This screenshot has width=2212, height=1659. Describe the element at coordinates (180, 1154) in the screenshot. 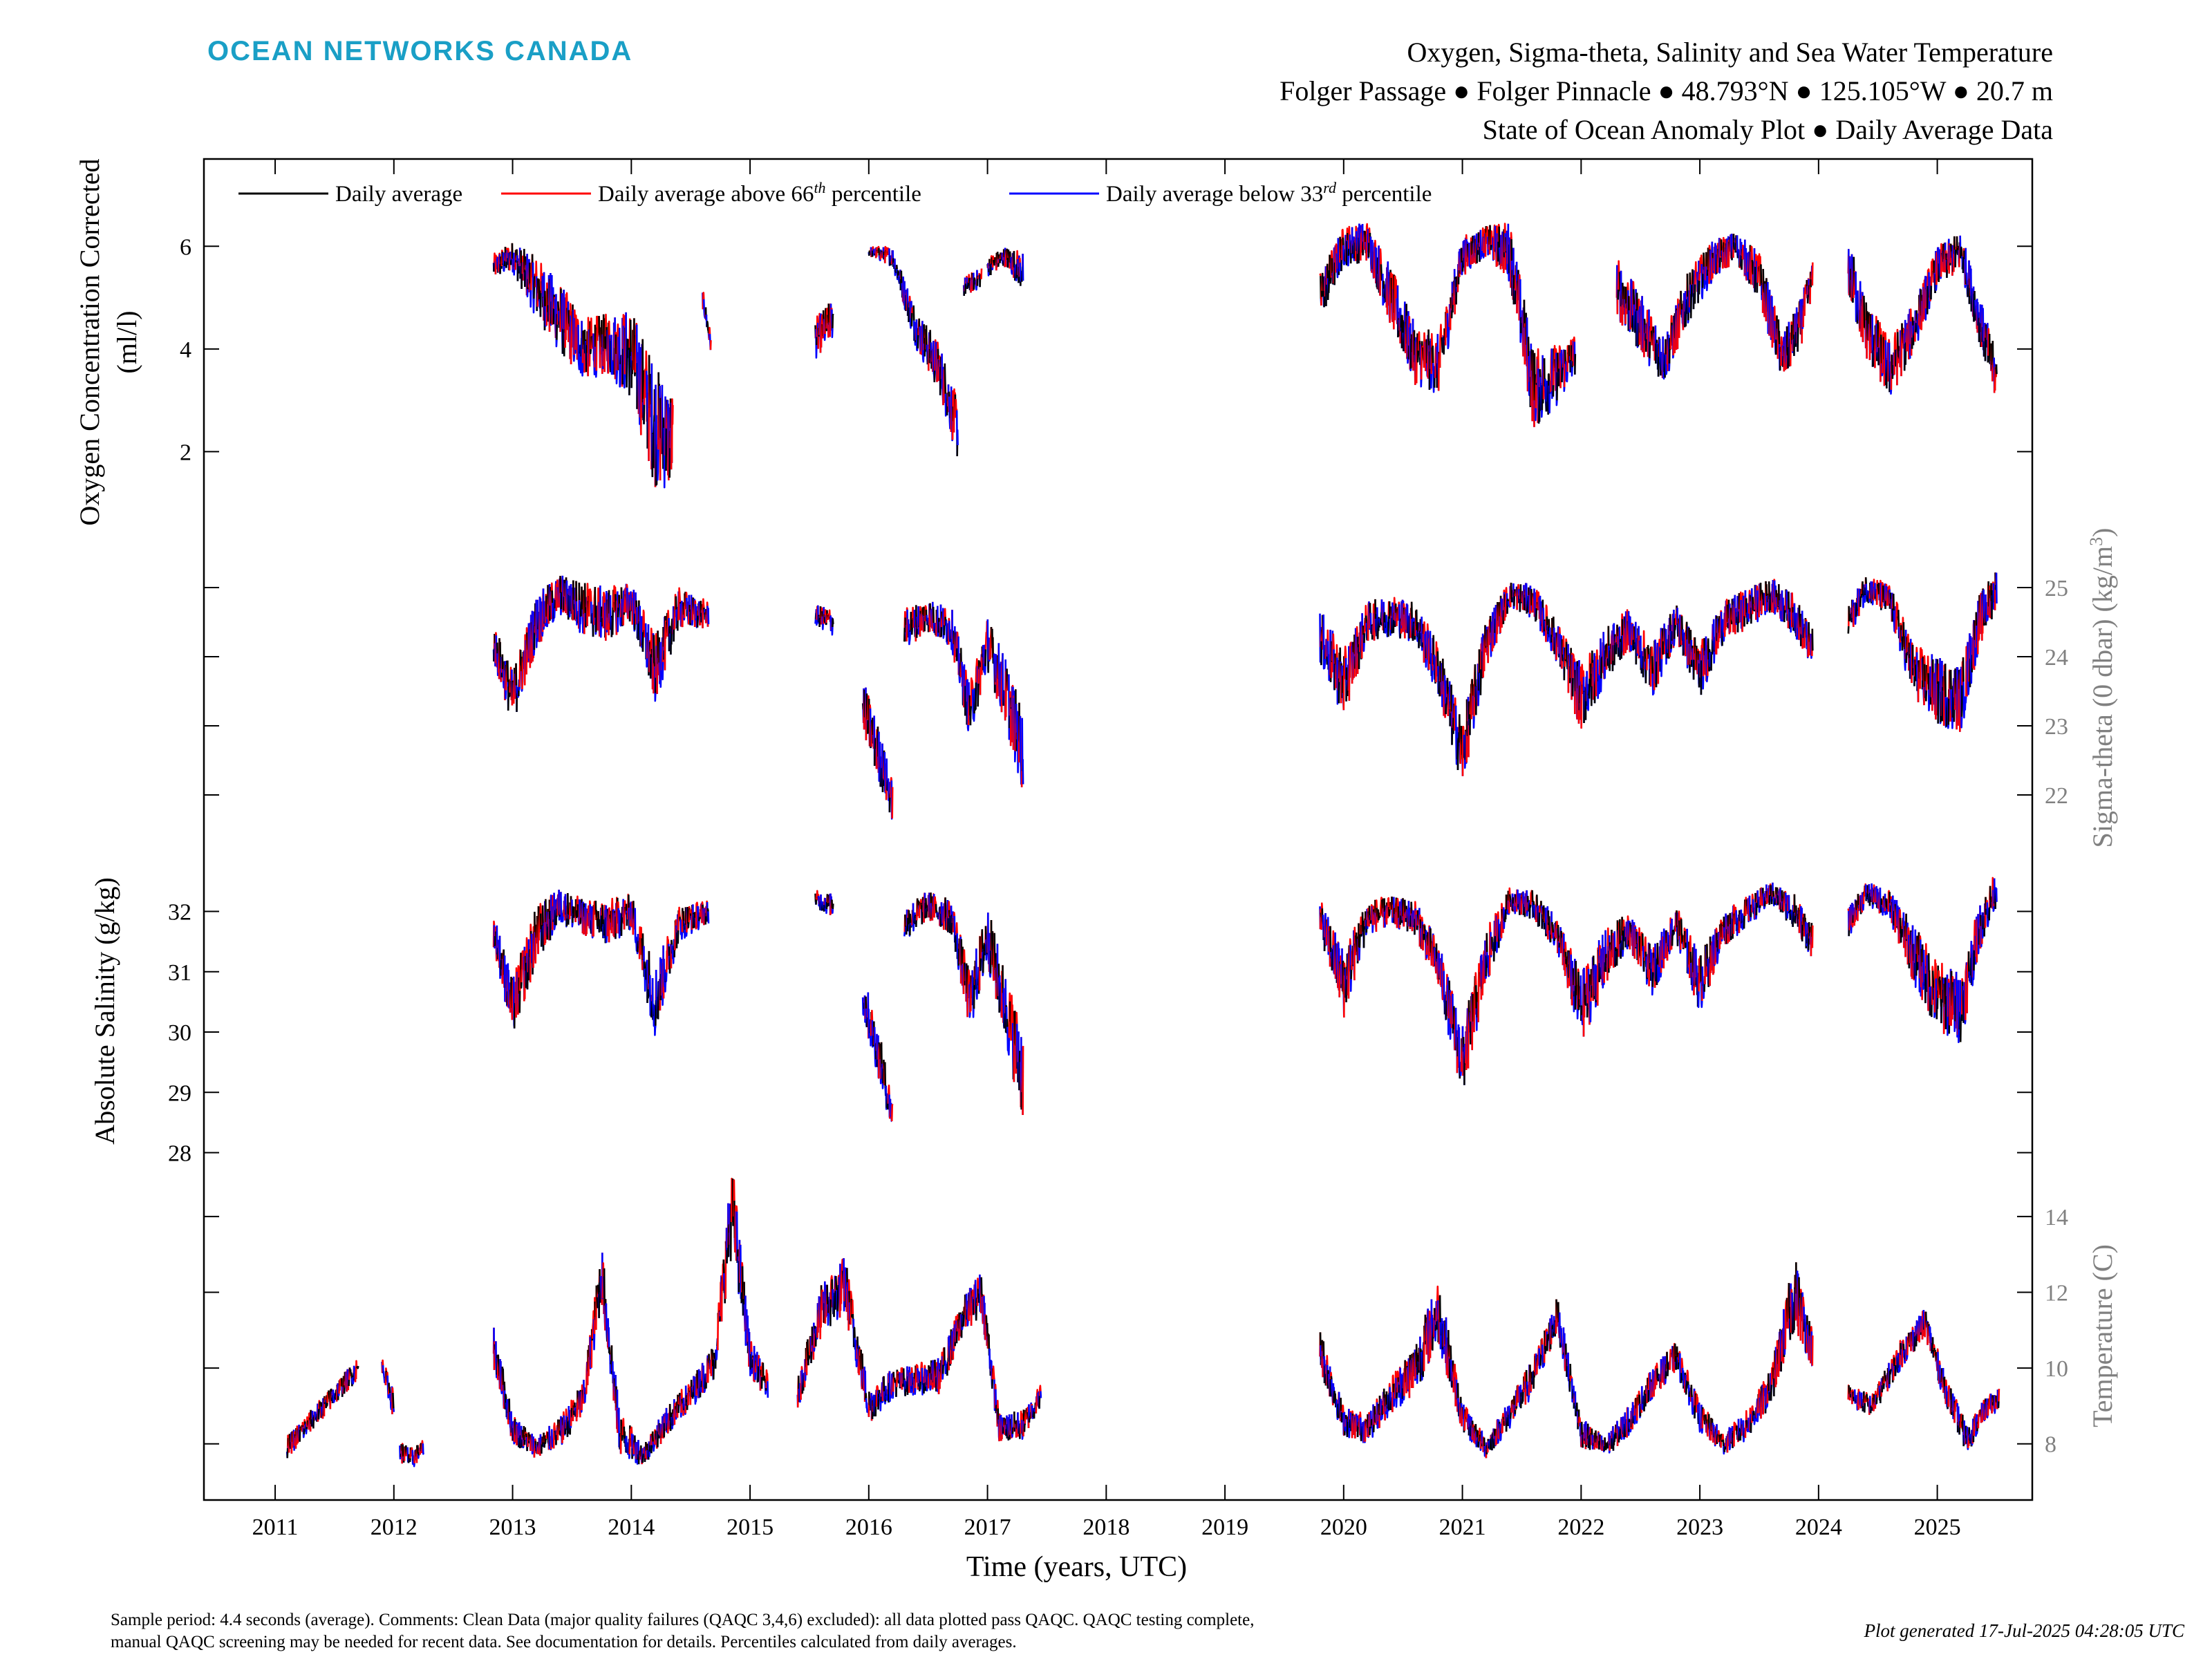

I see `y-tick-label: 28` at that location.